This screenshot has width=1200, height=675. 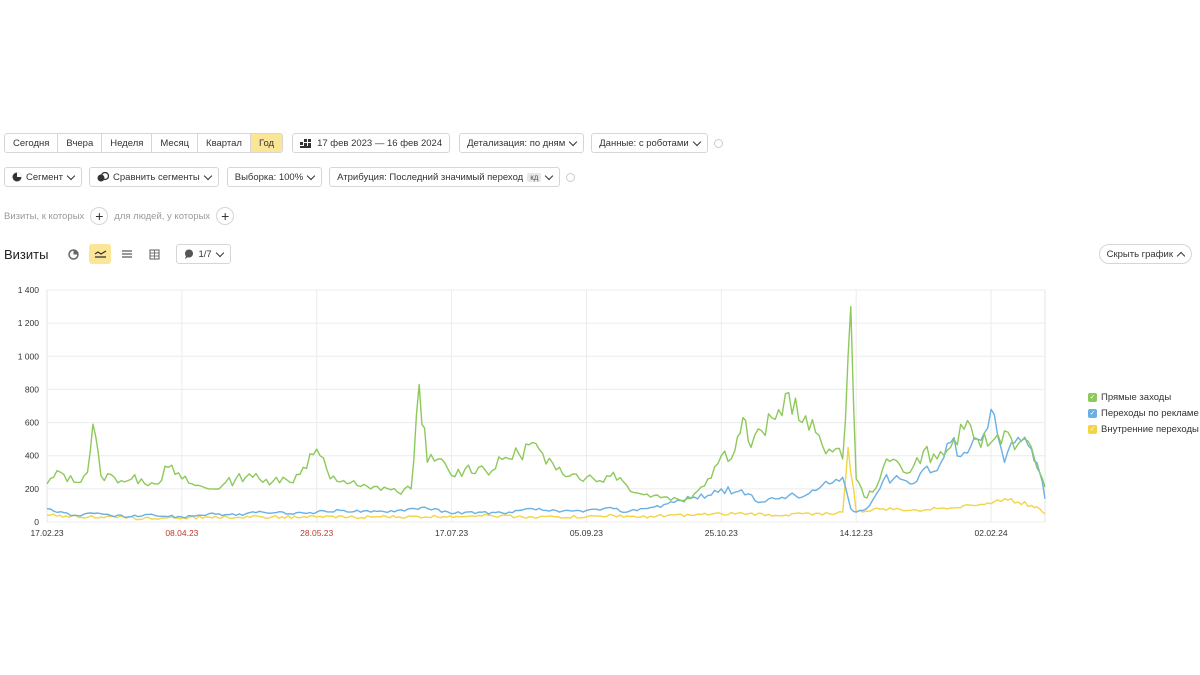 I want to click on report-header: Визиты 1/7, so click(x=117, y=254).